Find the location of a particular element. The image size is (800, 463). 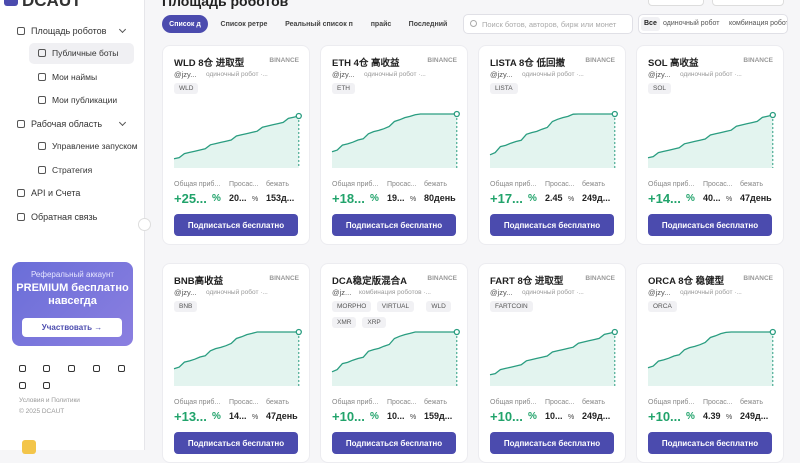

chevron is located at coordinates (122, 122).